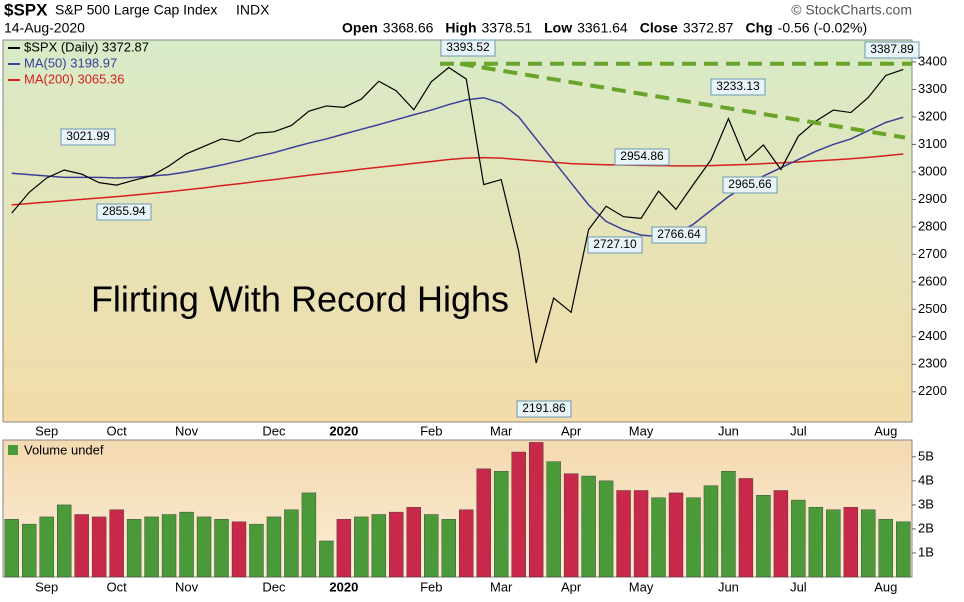 The height and width of the screenshot is (602, 964). Describe the element at coordinates (932, 335) in the screenshot. I see `y-tick-label: 2400` at that location.